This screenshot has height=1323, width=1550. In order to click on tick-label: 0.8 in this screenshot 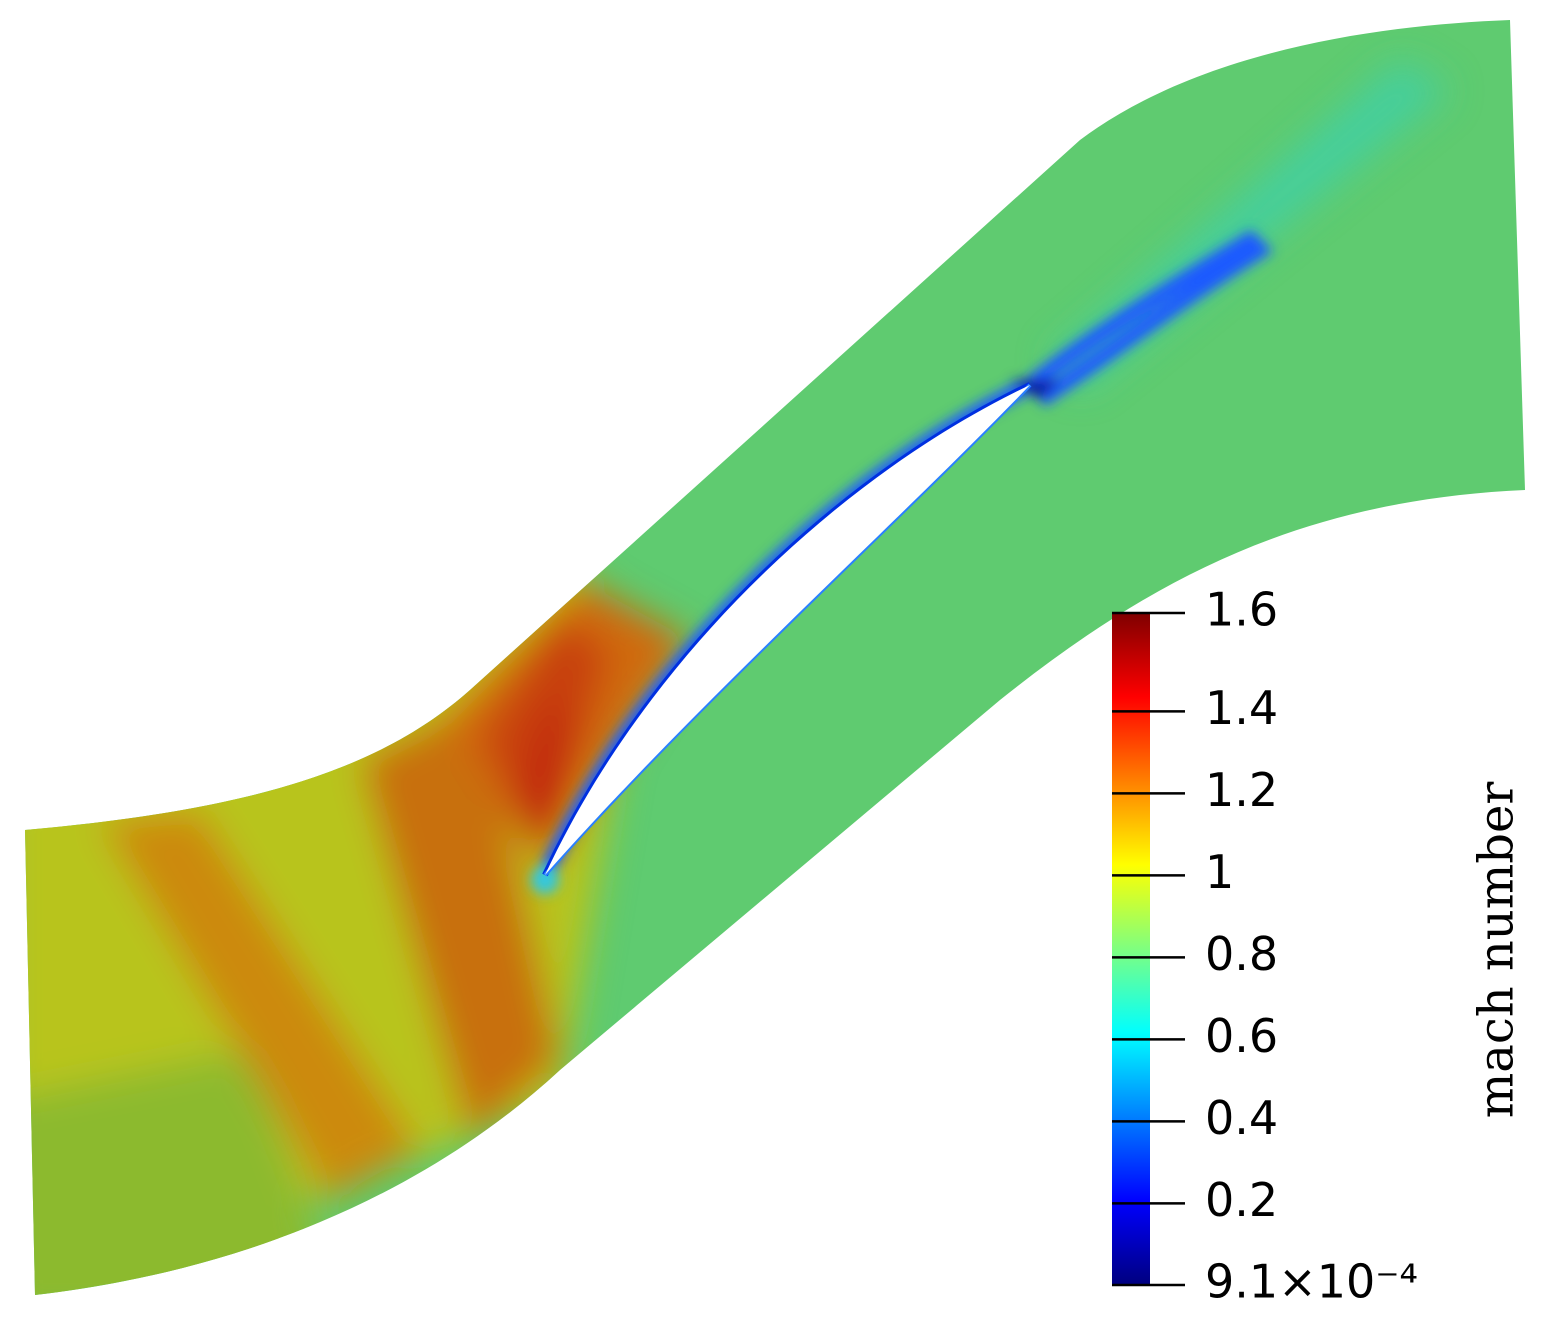, I will do `click(1241, 954)`.